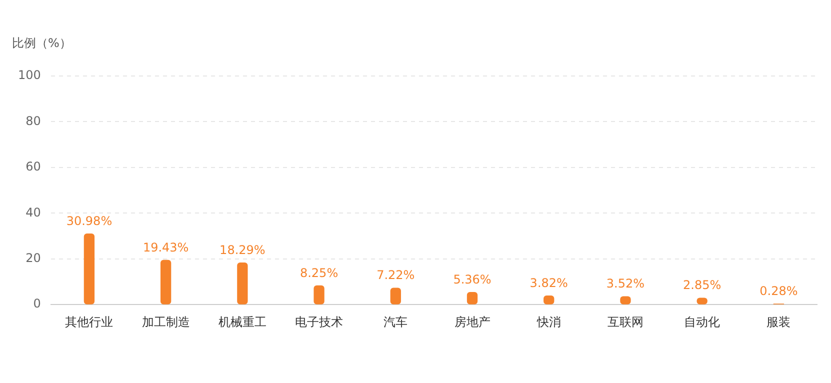 This screenshot has width=831, height=383. I want to click on data-label: 7.22%, so click(395, 275).